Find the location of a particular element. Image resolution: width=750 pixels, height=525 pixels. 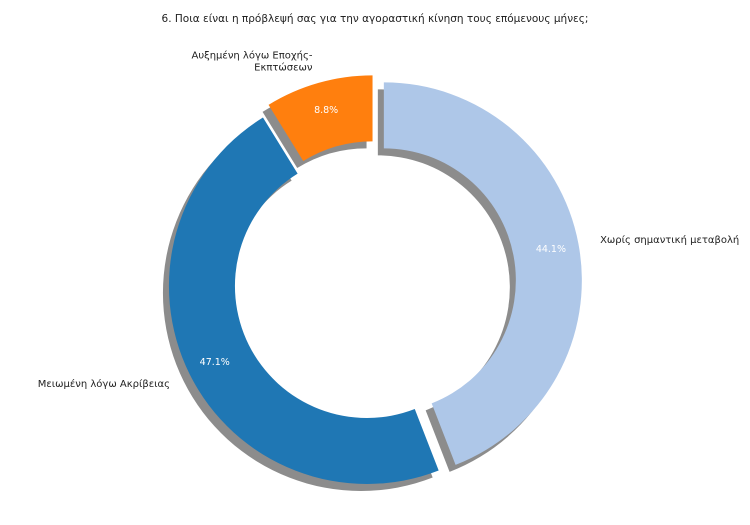

category-label-line: Αυξημένη λόγω Εποχής- is located at coordinates (252, 56).